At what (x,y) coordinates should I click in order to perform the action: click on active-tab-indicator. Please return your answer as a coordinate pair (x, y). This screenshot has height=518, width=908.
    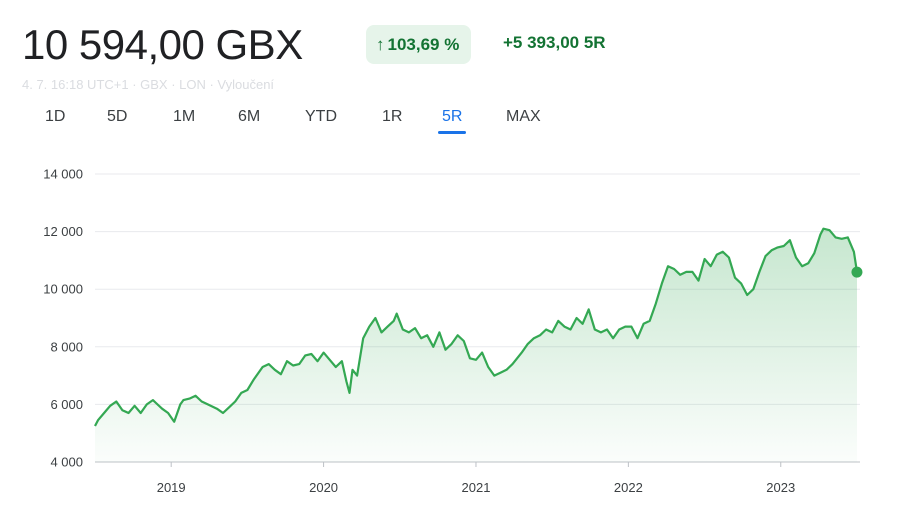
    Looking at the image, I should click on (452, 132).